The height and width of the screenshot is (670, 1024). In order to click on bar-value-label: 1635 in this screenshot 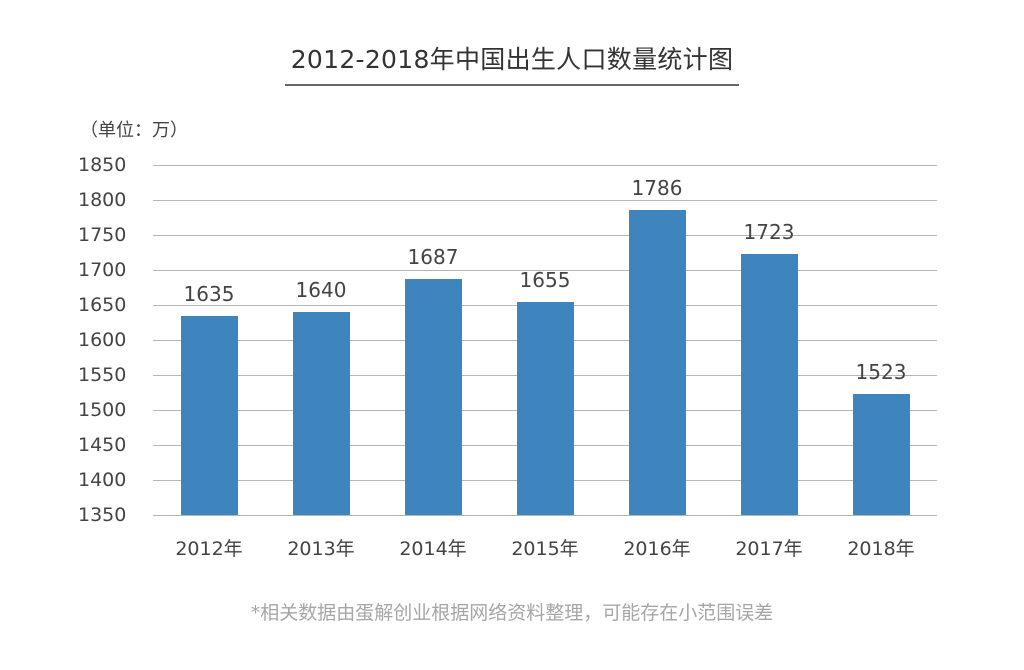, I will do `click(209, 293)`.